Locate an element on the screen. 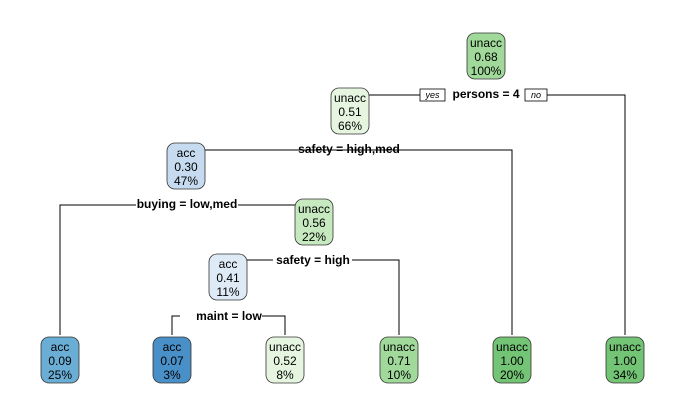  node-probability: 0.71 is located at coordinates (399, 361).